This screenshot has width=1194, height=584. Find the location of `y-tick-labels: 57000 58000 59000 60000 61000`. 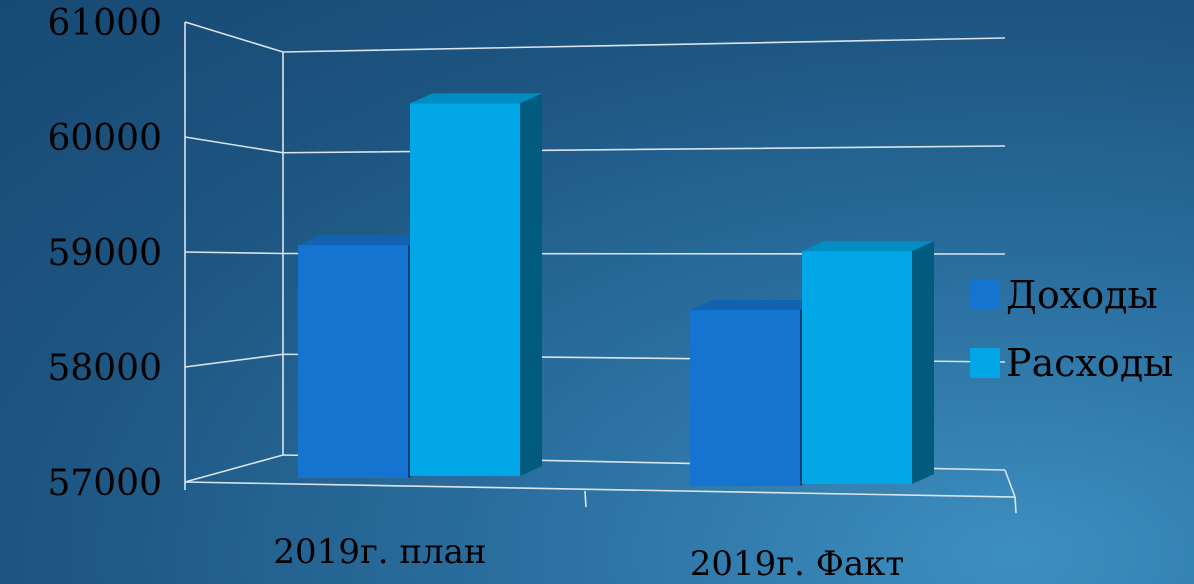

y-tick-labels: 57000 58000 59000 60000 61000 is located at coordinates (104, 253).